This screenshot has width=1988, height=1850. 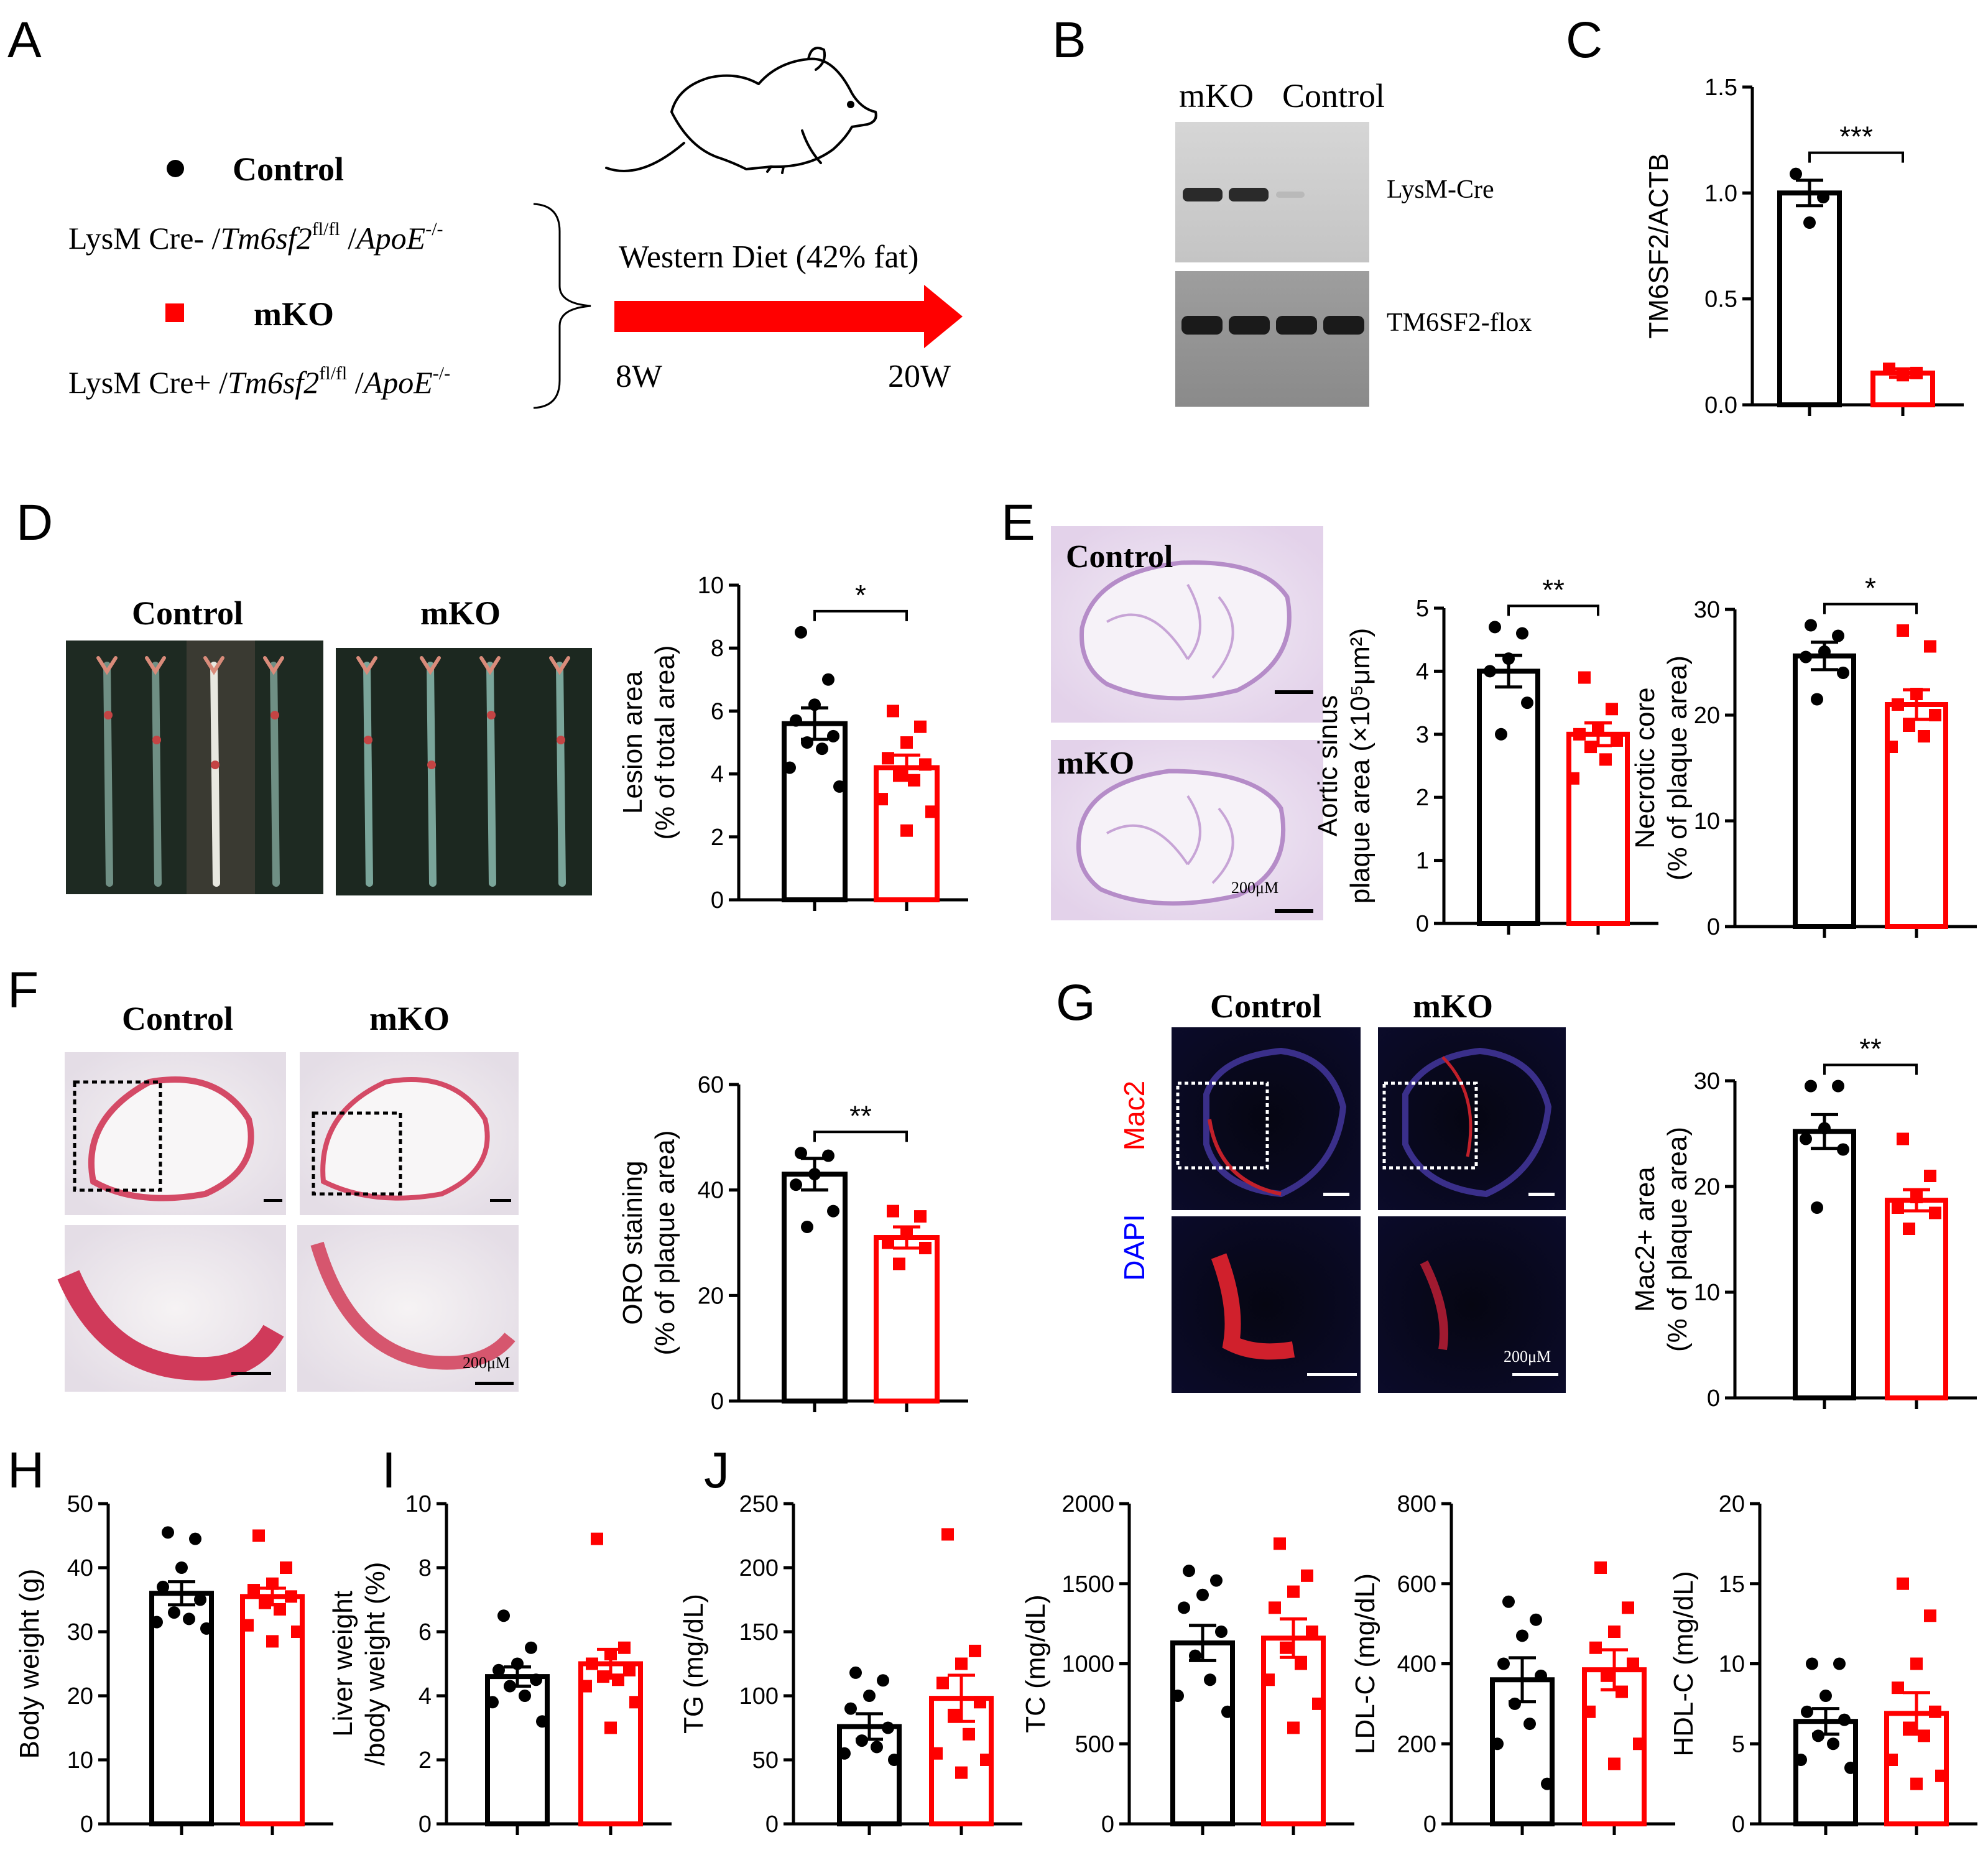 What do you see at coordinates (741, 110) in the screenshot?
I see `mouse-icon` at bounding box center [741, 110].